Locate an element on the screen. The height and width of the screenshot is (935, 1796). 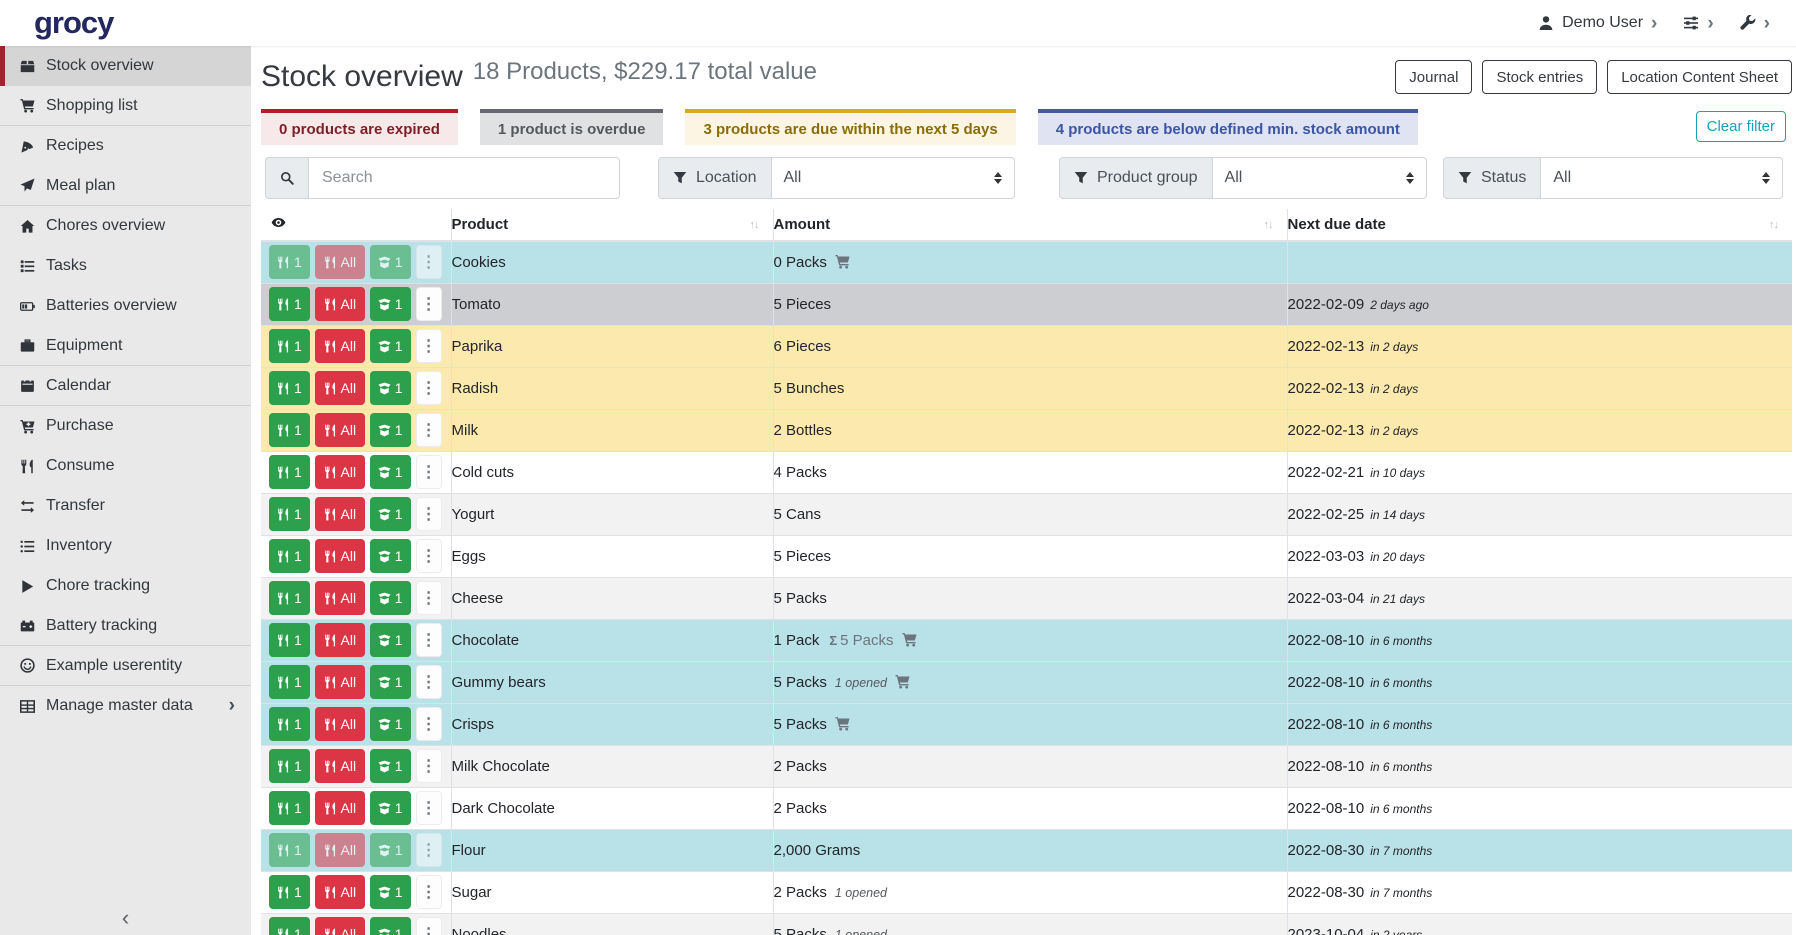
user-menu: Demo User › is located at coordinates (1597, 23).